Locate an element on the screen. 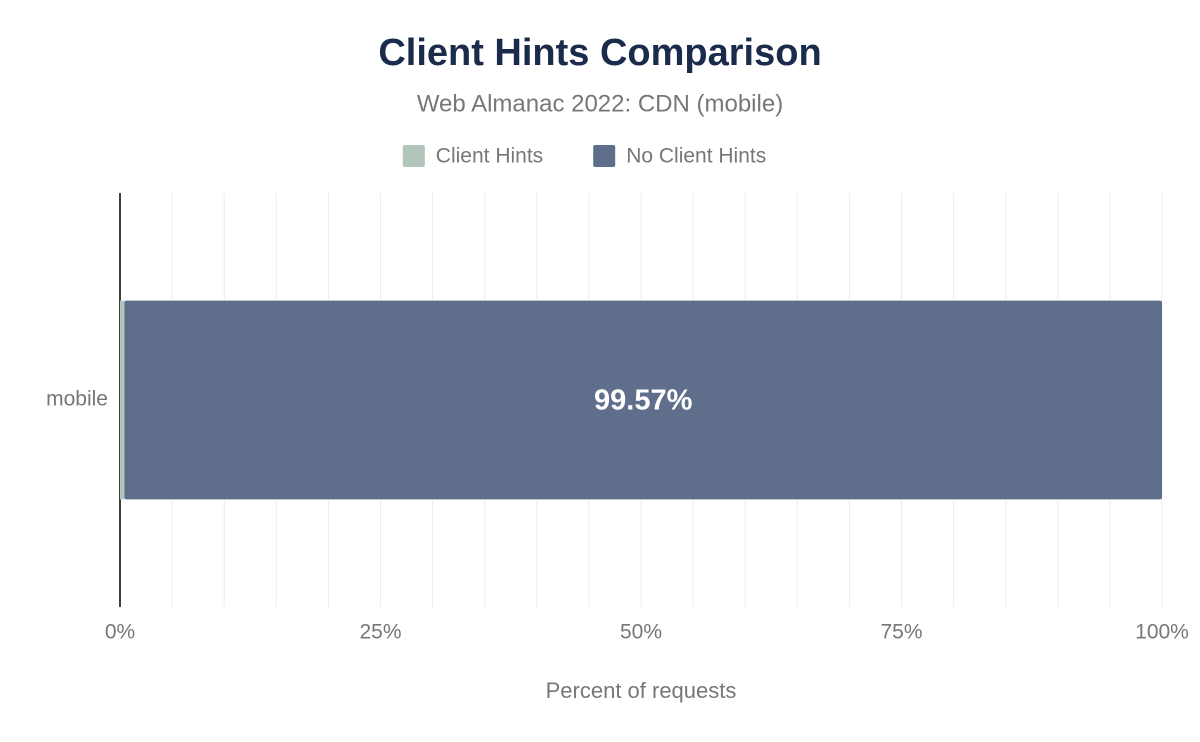  x-tick-label: 25% is located at coordinates (380, 632).